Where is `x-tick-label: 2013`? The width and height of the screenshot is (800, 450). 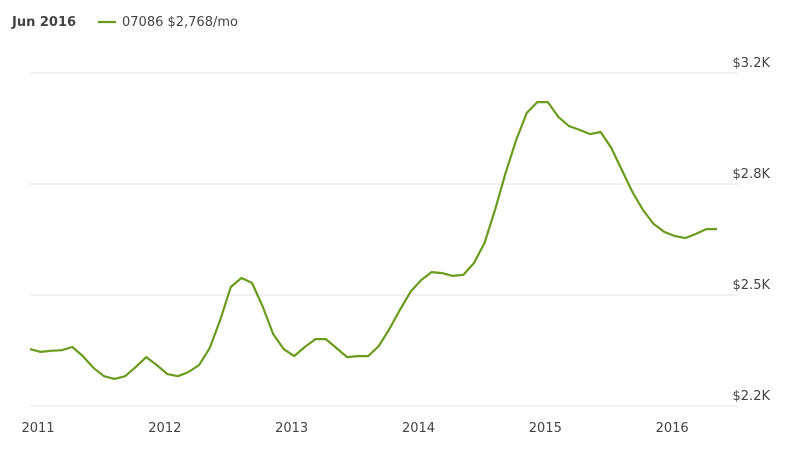 x-tick-label: 2013 is located at coordinates (291, 428).